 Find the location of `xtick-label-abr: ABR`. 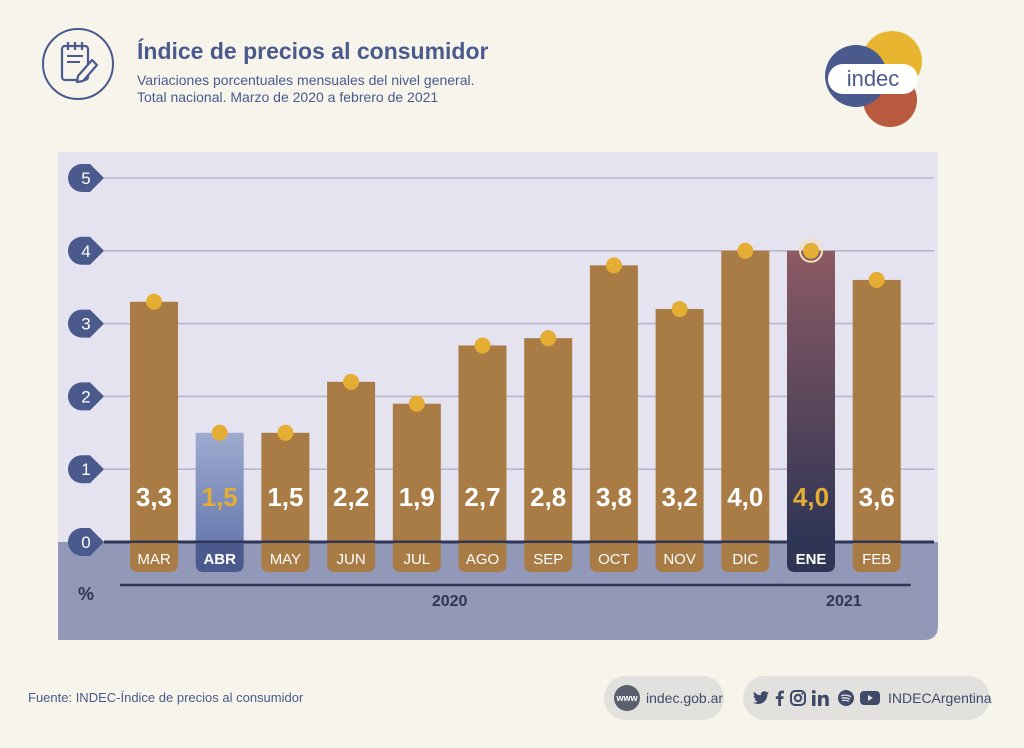

xtick-label-abr: ABR is located at coordinates (219, 559).